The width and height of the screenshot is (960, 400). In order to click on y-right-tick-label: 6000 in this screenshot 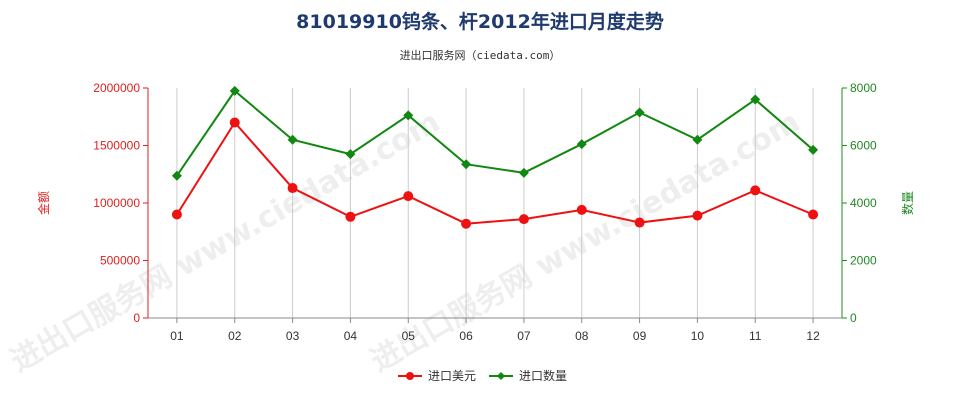, I will do `click(863, 146)`.